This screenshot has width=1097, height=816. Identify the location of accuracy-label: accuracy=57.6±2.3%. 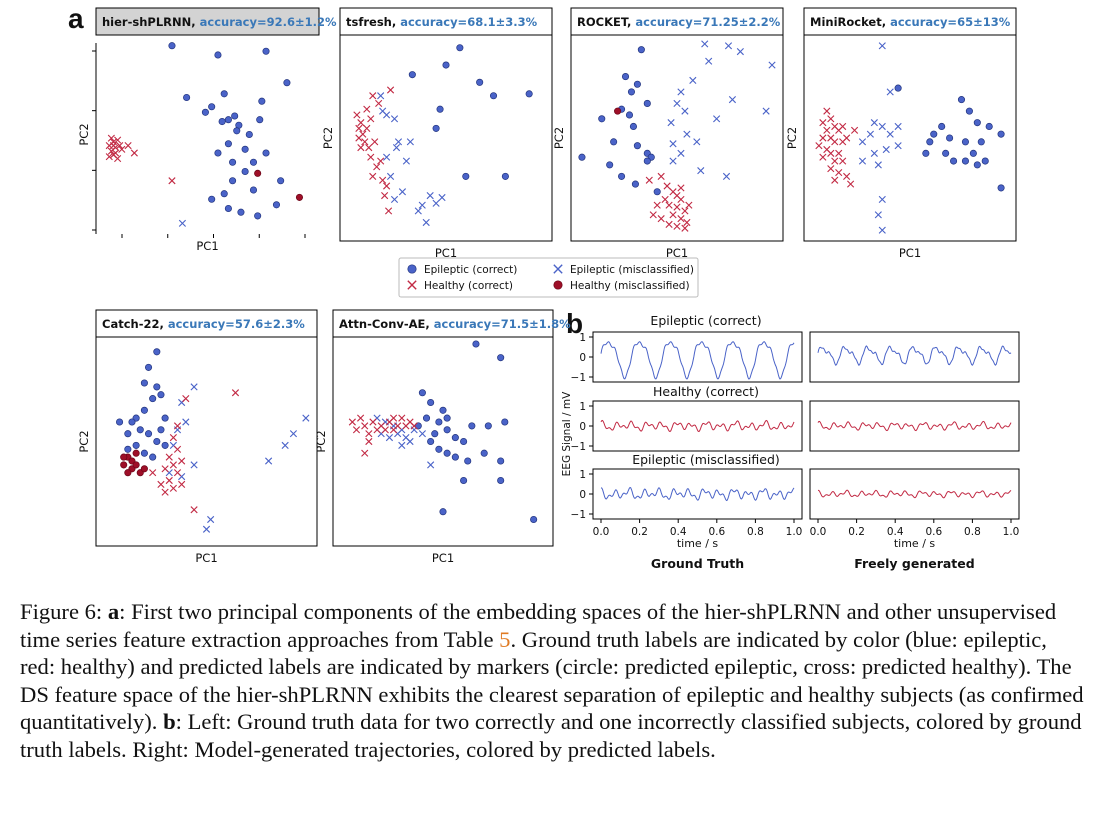
(236, 324).